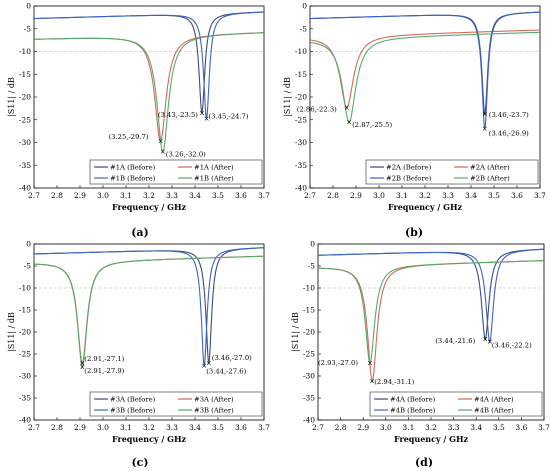 Image resolution: width=550 pixels, height=471 pixels. What do you see at coordinates (232, 358) in the screenshot?
I see `annotation-label: (3.46,-27.0)` at bounding box center [232, 358].